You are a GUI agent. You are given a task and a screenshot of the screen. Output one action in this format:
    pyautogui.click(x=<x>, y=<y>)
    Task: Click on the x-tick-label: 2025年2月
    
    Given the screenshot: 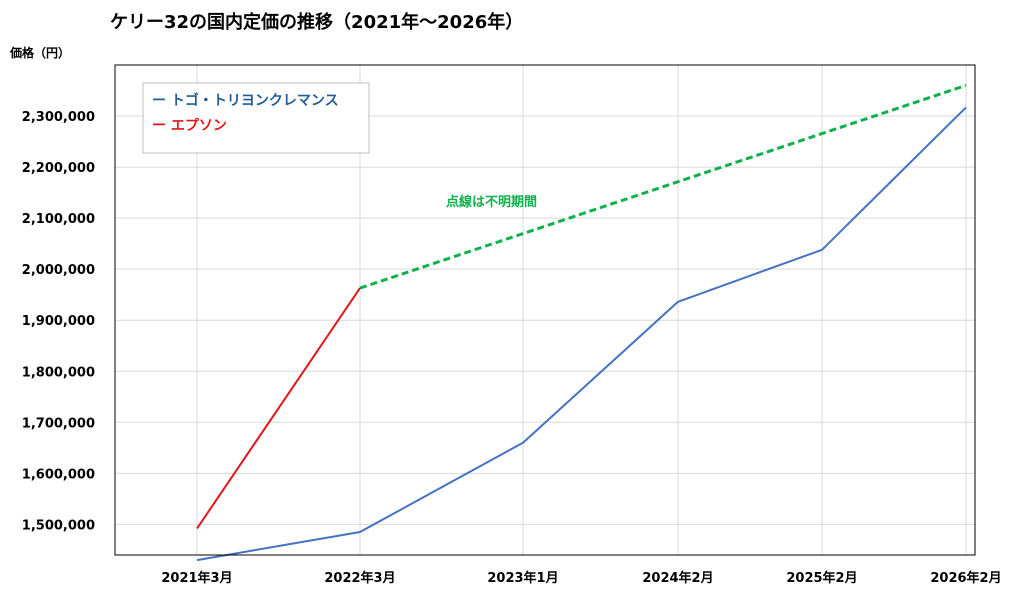 What is the action you would take?
    pyautogui.click(x=821, y=578)
    